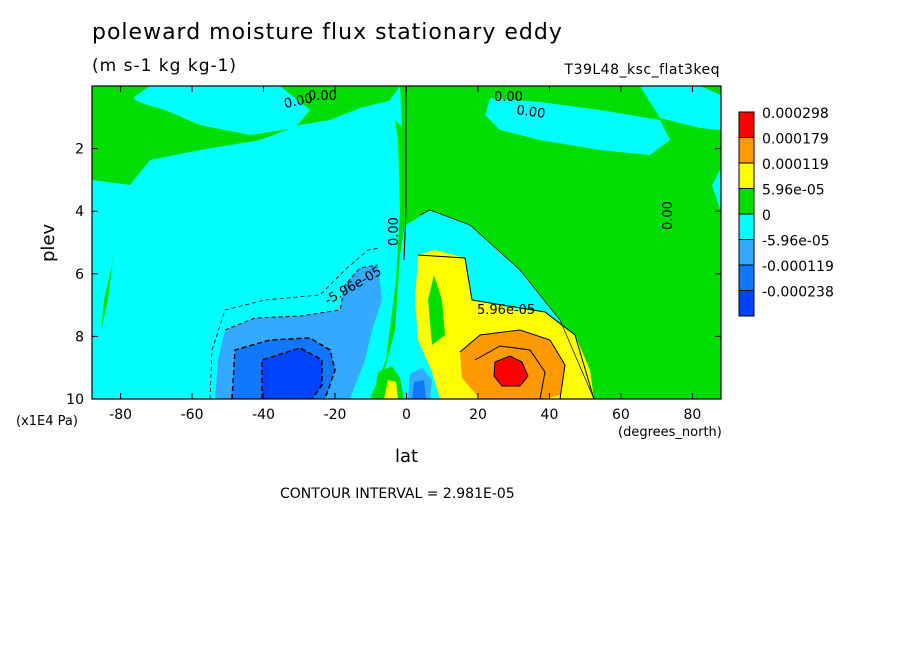 The width and height of the screenshot is (904, 654). Describe the element at coordinates (298, 101) in the screenshot. I see `contour-label-0: 0.00` at that location.